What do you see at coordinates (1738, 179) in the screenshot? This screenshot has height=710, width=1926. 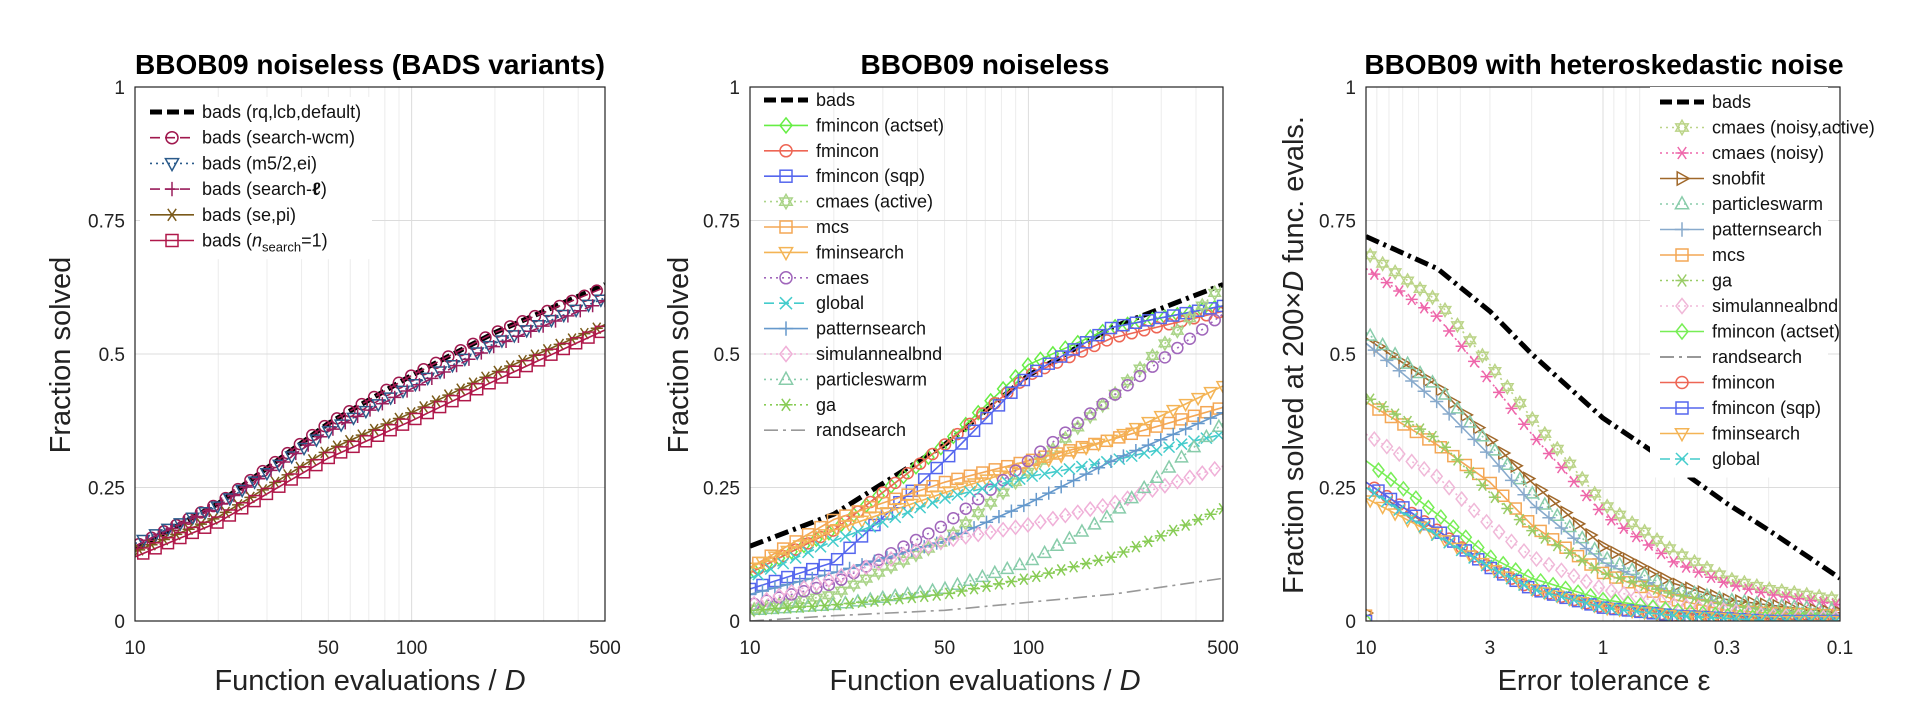 I see `legend-label-text: snobfit` at bounding box center [1738, 179].